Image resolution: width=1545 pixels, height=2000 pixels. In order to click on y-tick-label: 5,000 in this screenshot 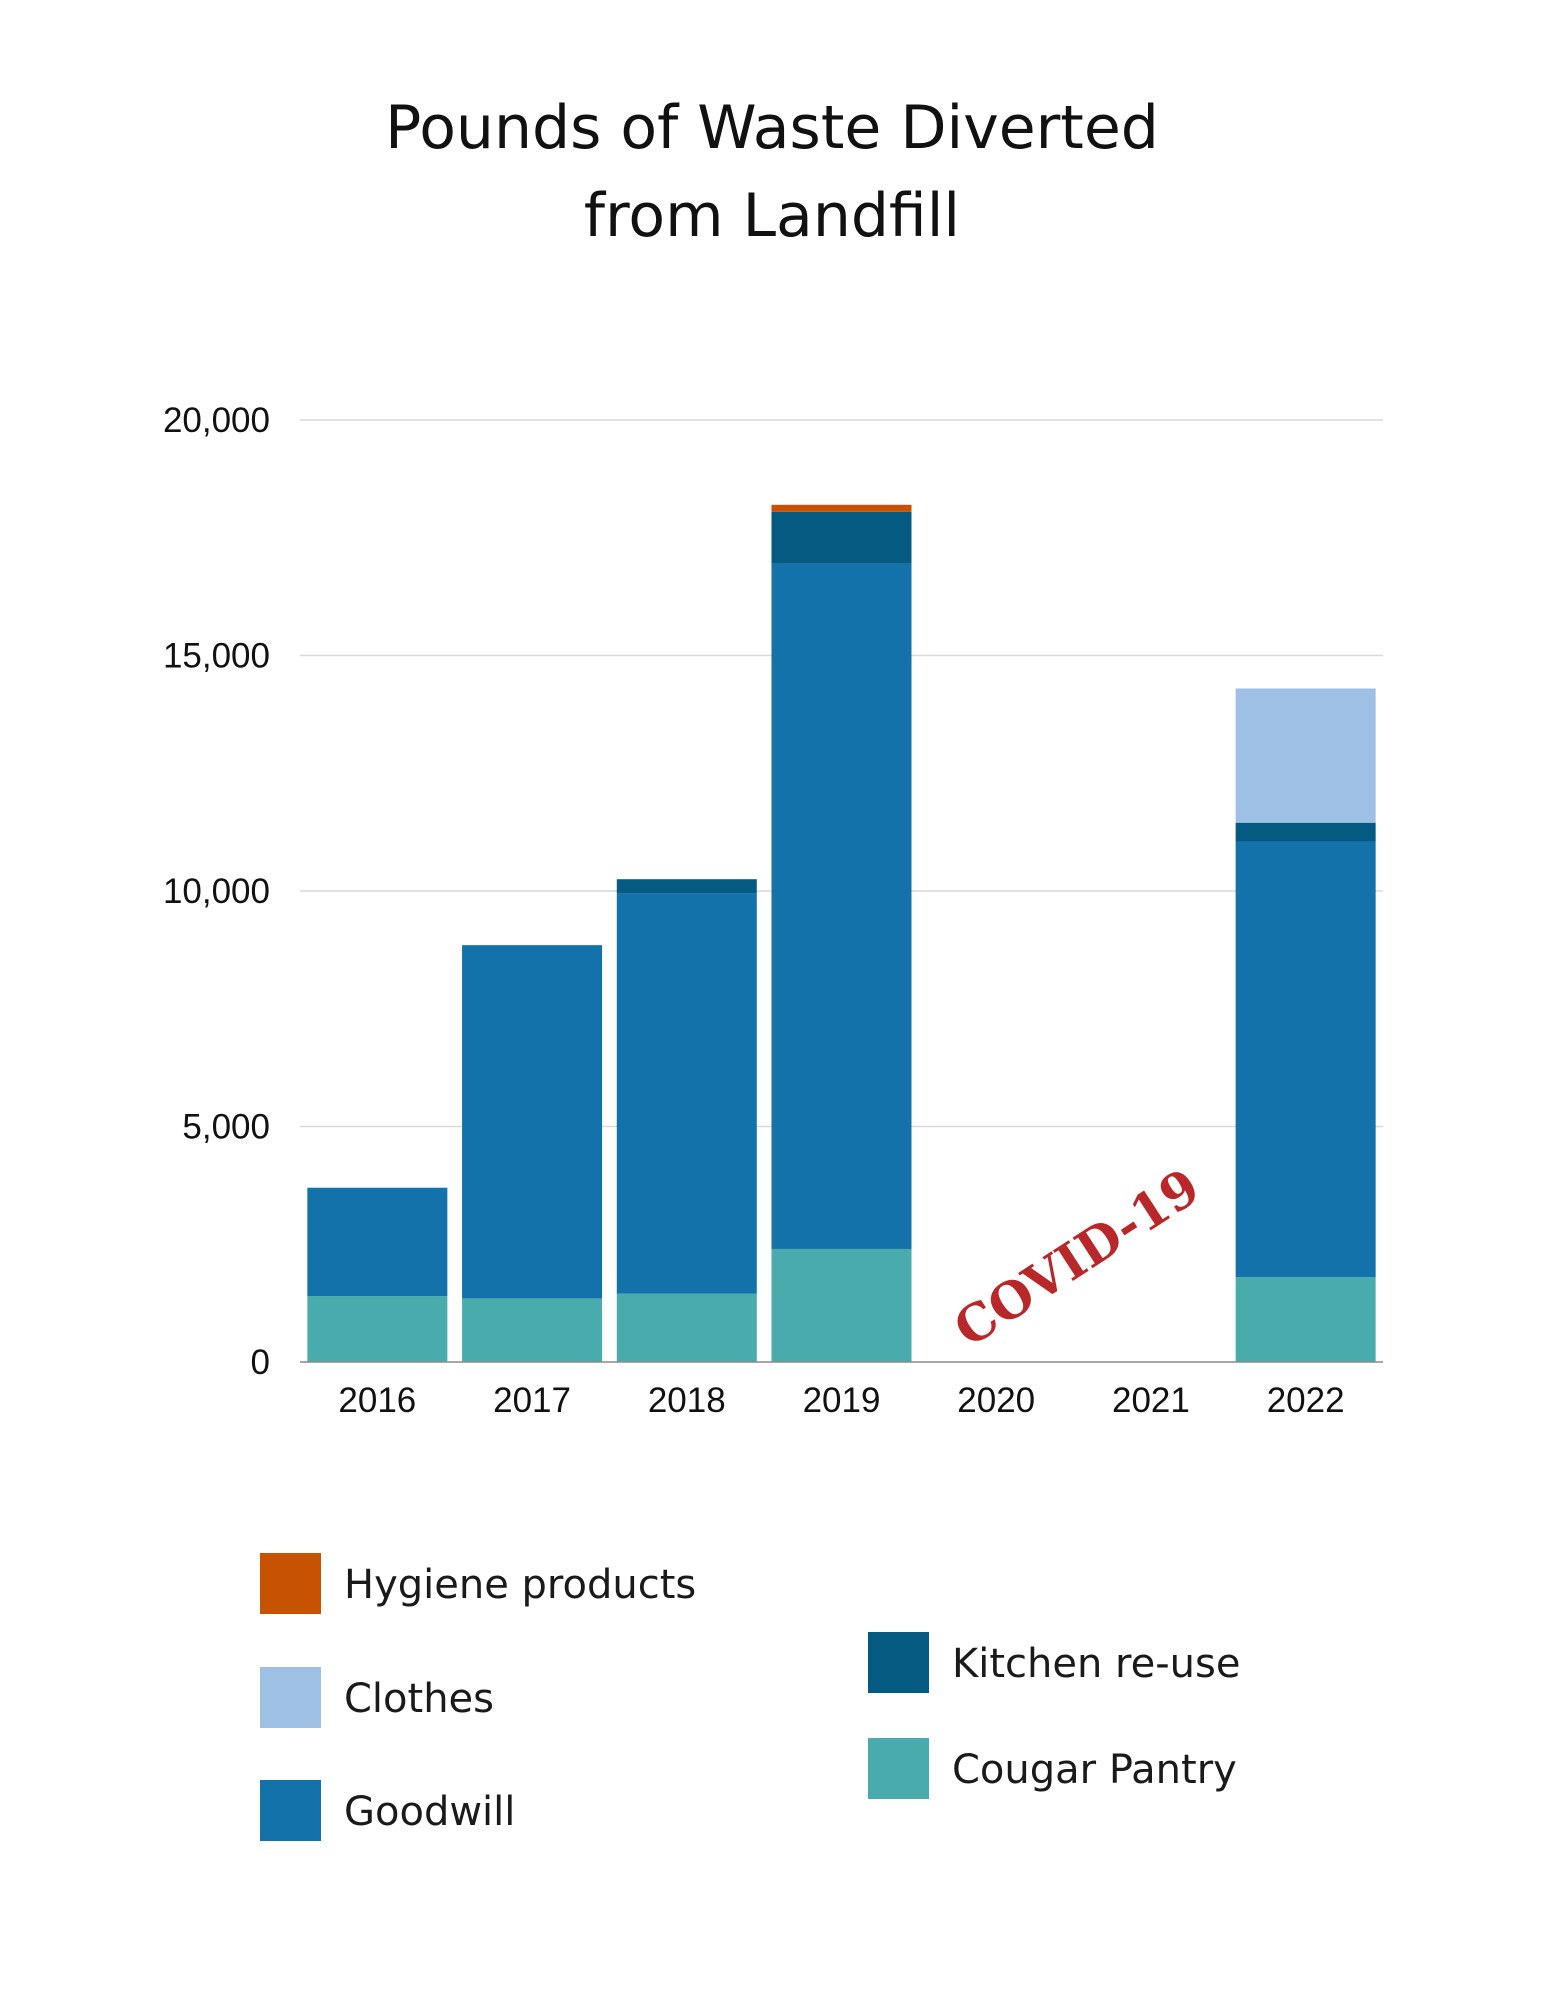, I will do `click(226, 1127)`.